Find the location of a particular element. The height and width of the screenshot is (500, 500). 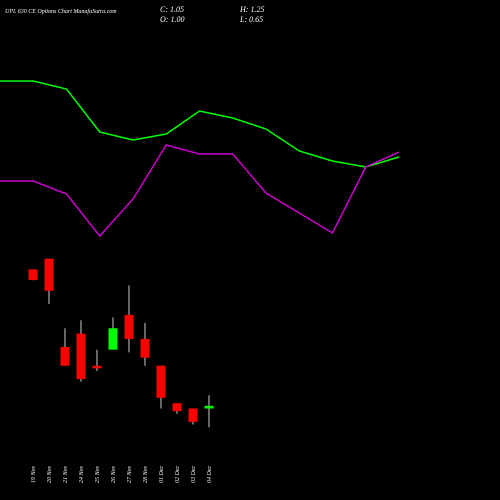

x-tick-label: 21 Nov is located at coordinates (66, 474).